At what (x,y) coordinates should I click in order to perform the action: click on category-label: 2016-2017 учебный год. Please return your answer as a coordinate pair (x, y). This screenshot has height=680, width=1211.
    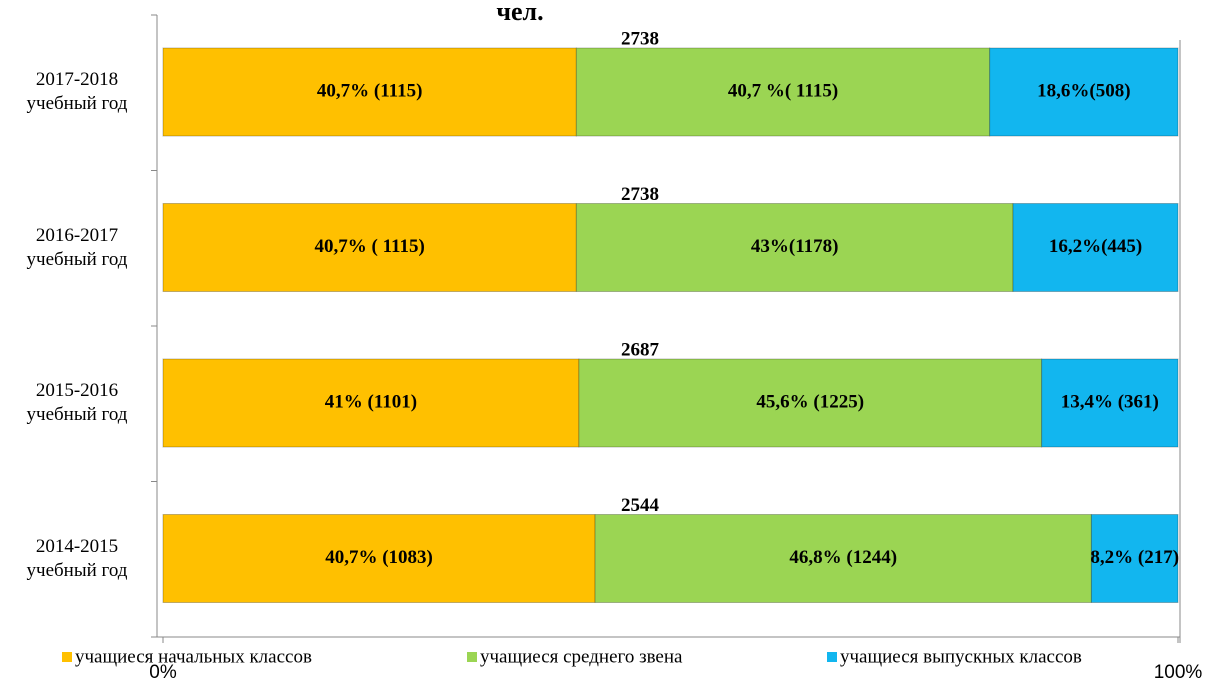
    Looking at the image, I should click on (77, 247).